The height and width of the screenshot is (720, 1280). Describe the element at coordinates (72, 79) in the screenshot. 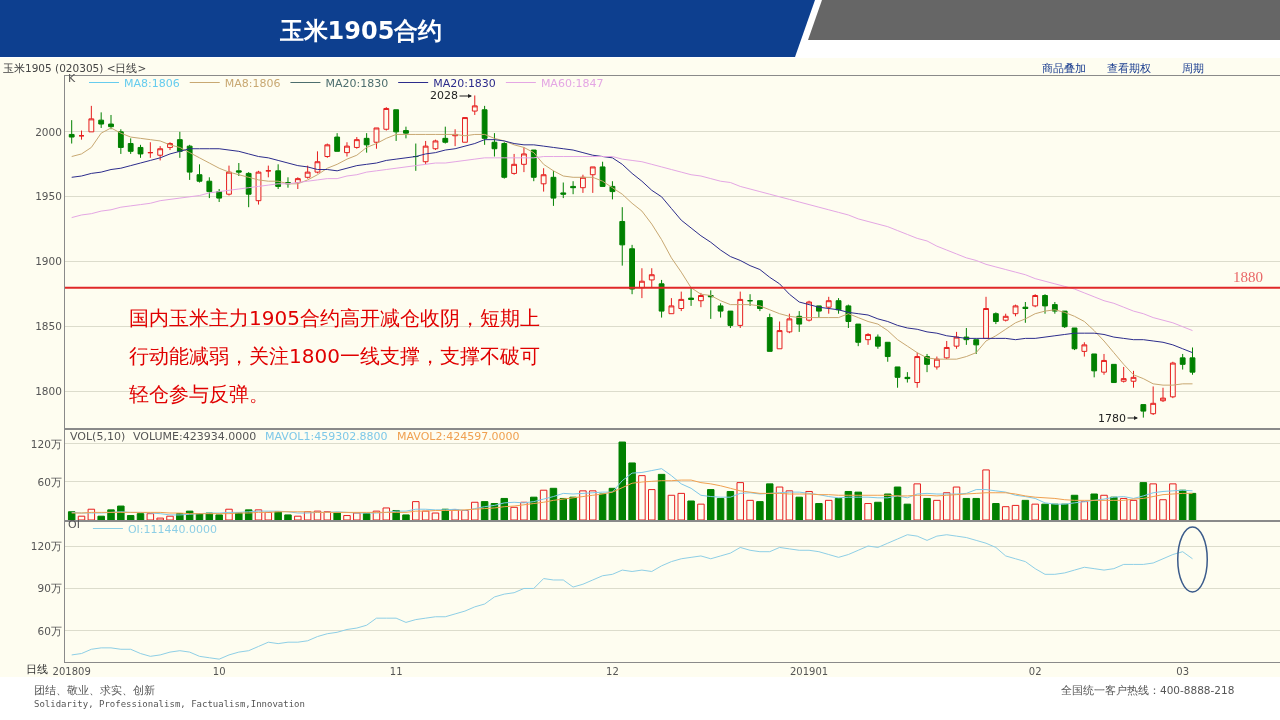

I see `legend-title: K` at that location.